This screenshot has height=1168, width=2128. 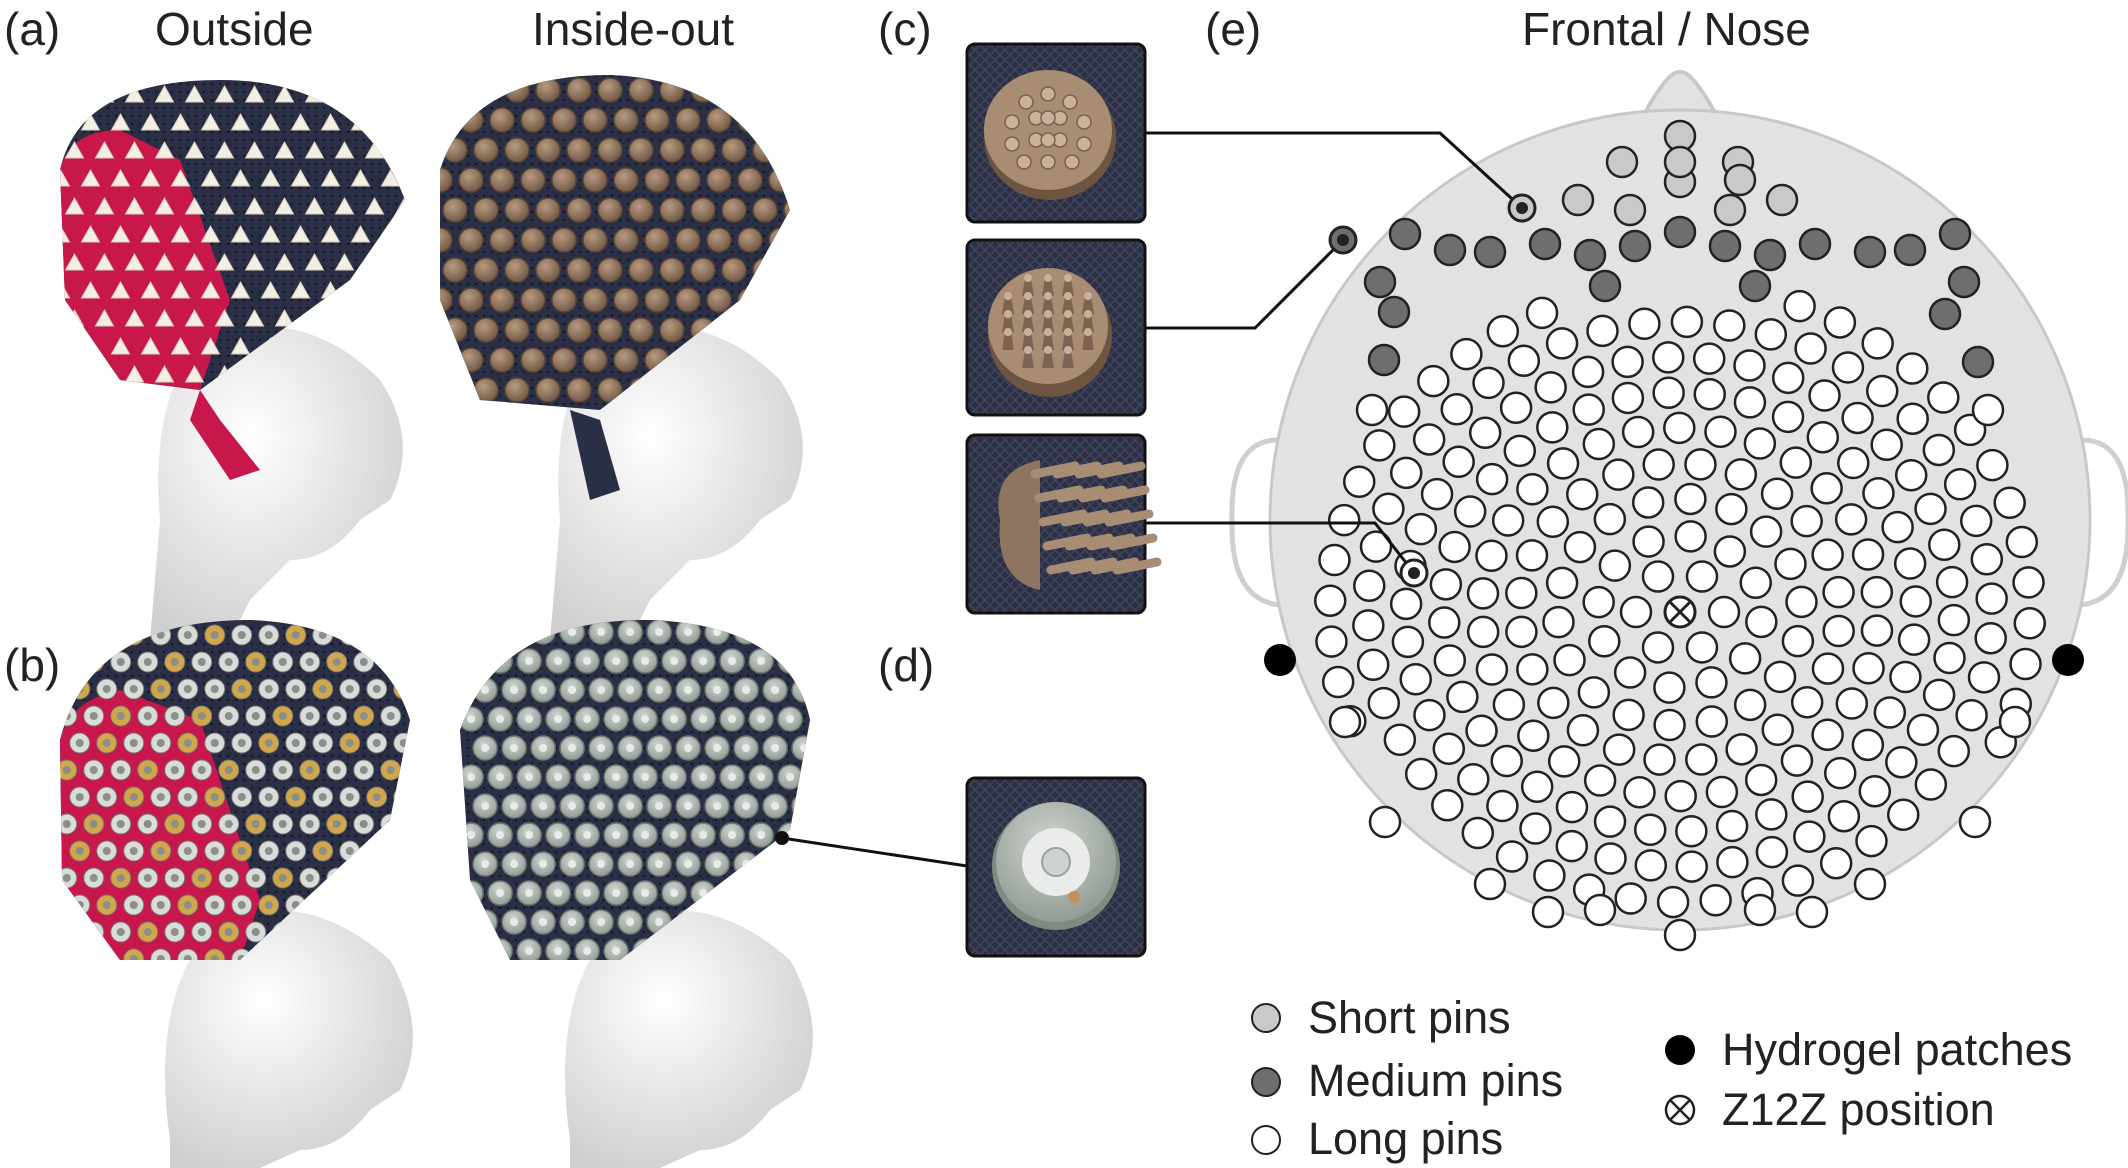 I want to click on legend-short-symbol, so click(x=1266, y=1018).